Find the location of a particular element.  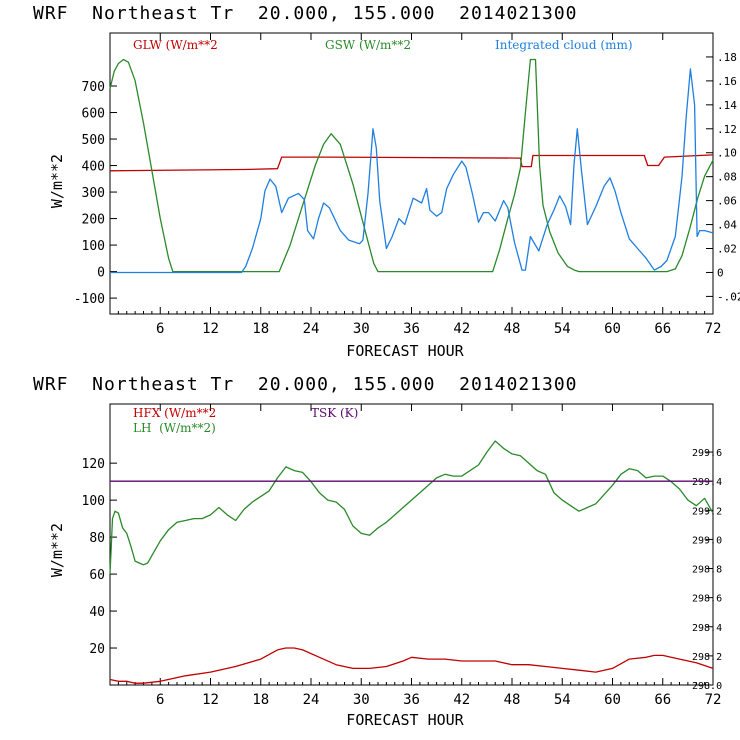

y-tick-label: 700 is located at coordinates (93, 87).